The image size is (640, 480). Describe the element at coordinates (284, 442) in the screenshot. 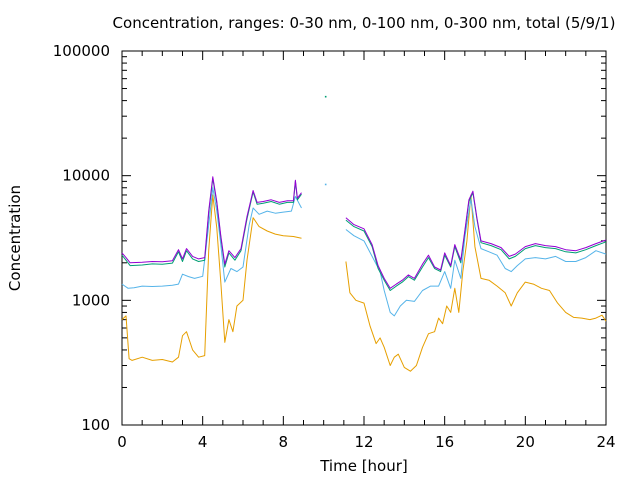

I see `x-tick-label: 8` at that location.